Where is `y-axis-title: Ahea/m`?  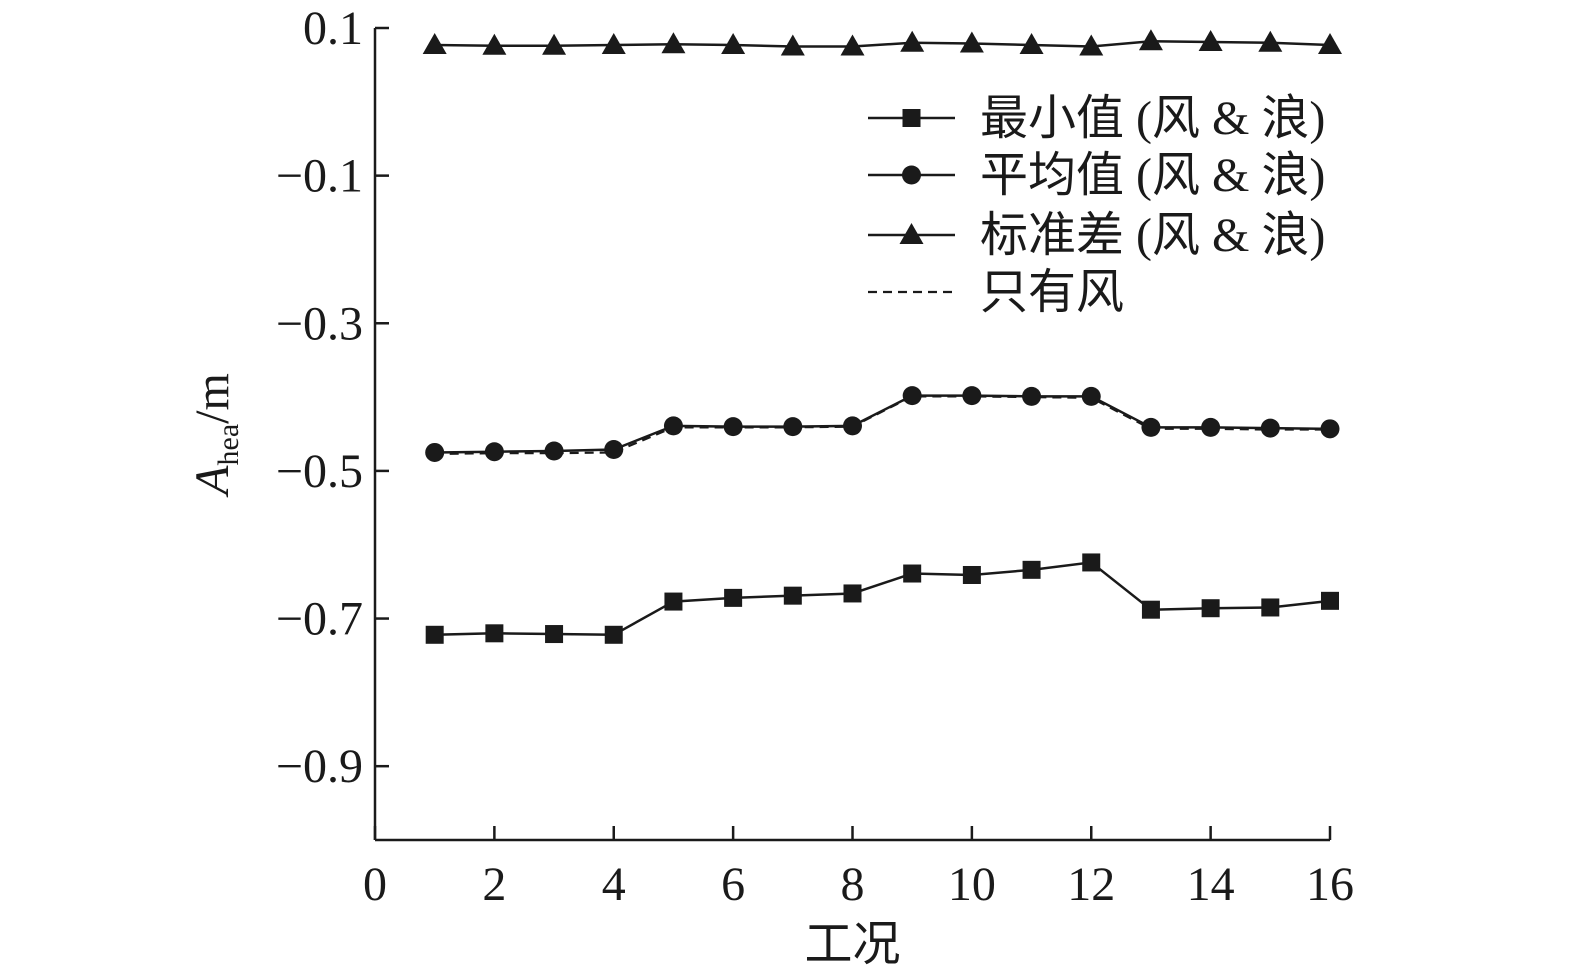 y-axis-title: Ahea/m is located at coordinates (215, 435).